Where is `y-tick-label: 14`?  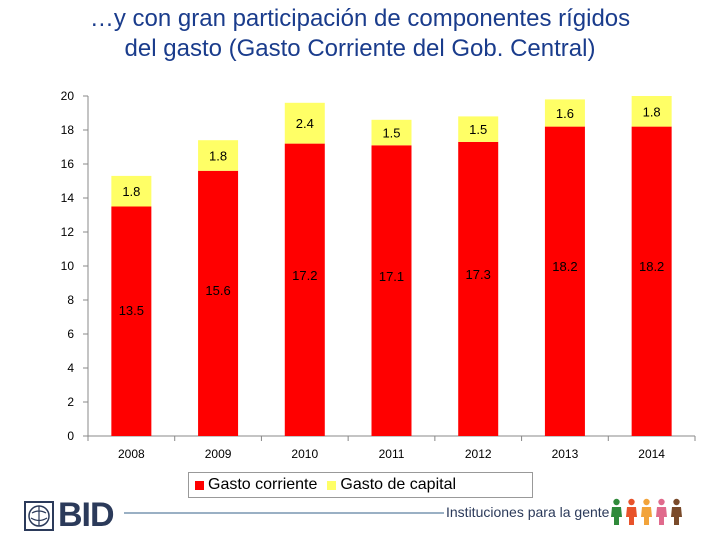 y-tick-label: 14 is located at coordinates (68, 198).